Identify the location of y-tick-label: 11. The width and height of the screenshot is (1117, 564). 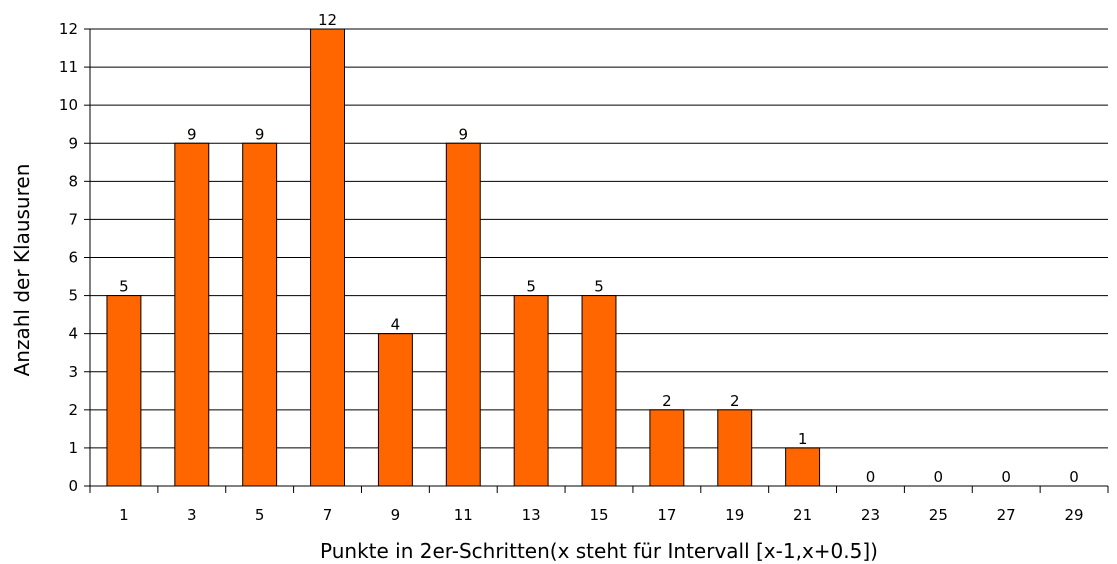
(68, 67).